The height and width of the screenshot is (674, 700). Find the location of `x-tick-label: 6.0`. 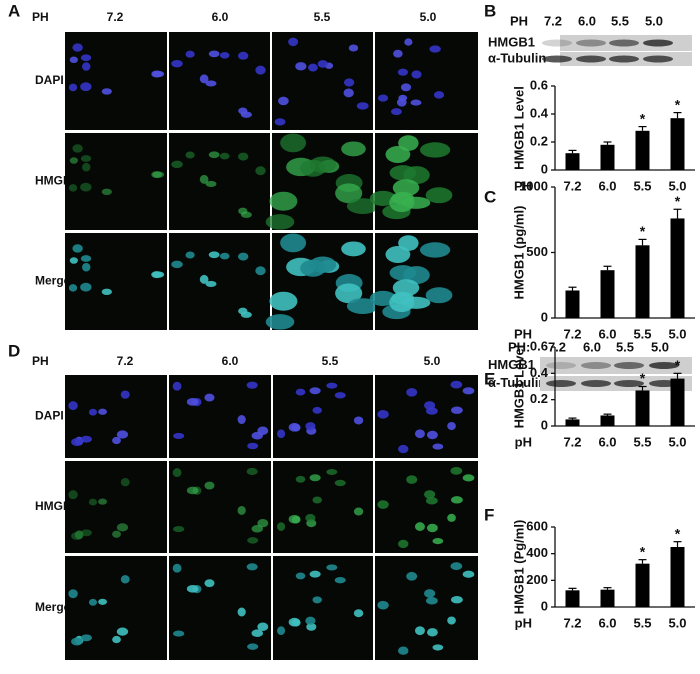

x-tick-label: 6.0 is located at coordinates (607, 333).